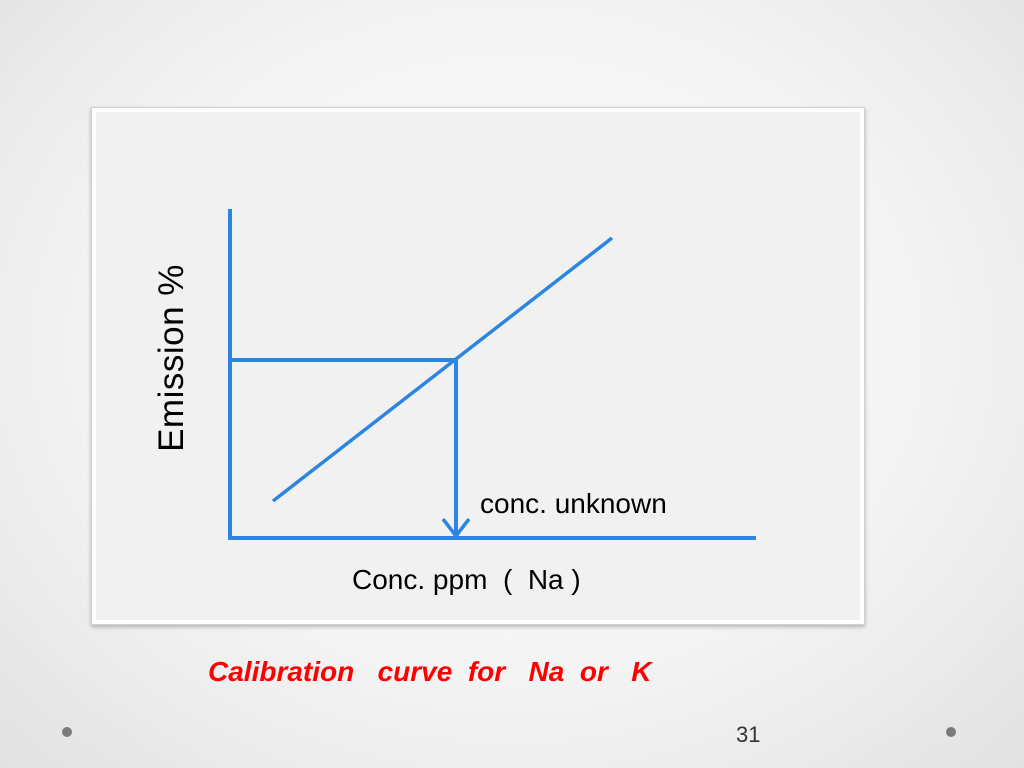 This screenshot has height=768, width=1024. I want to click on left-dot-icon, so click(67, 732).